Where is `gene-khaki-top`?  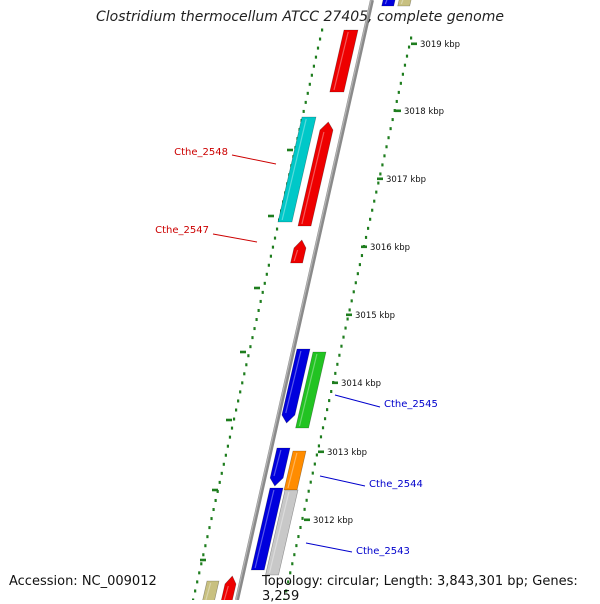
gene-khaki-top is located at coordinates (404, 3).